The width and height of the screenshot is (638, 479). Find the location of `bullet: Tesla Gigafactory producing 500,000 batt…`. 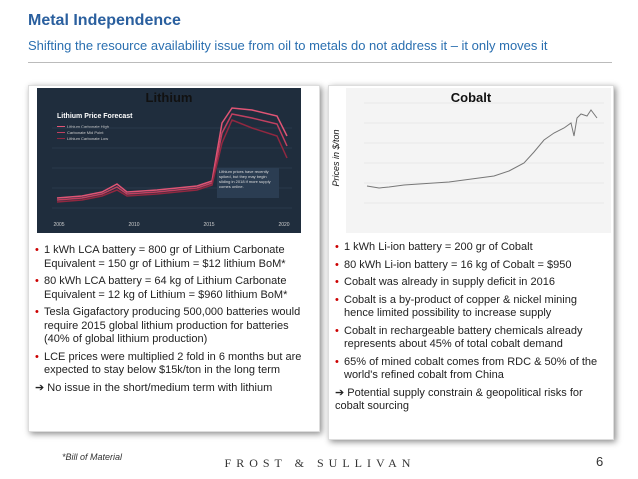

bullet: Tesla Gigafactory producing 500,000 batt… is located at coordinates (174, 326).